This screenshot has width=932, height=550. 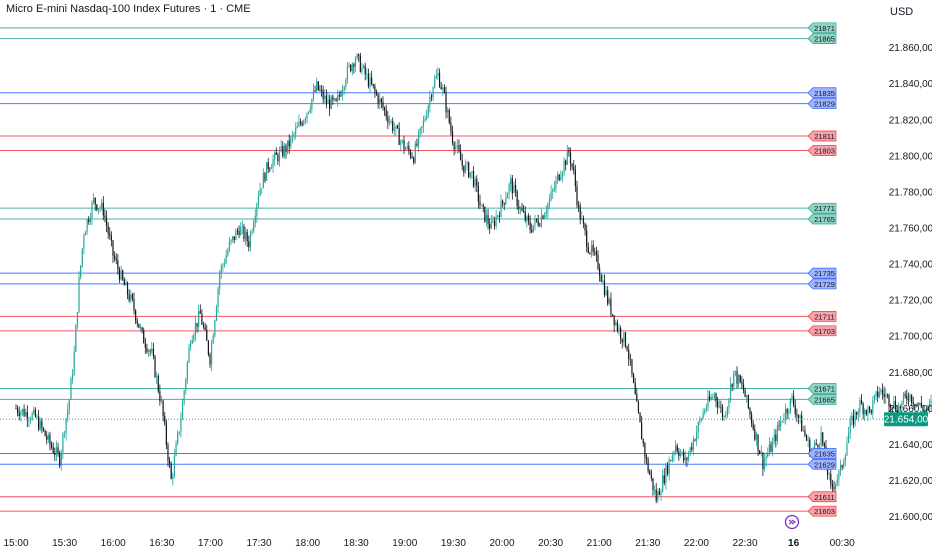 I want to click on level-tag-21803: 21803, so click(x=822, y=150).